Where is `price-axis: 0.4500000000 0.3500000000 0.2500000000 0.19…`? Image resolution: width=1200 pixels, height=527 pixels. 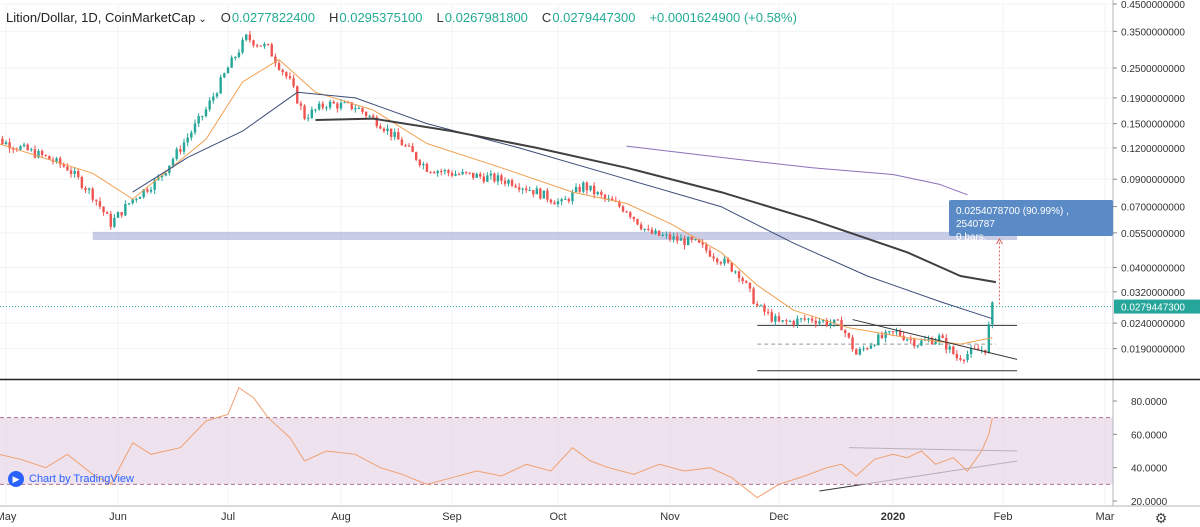 price-axis: 0.4500000000 0.3500000000 0.2500000000 0.19… is located at coordinates (1156, 254).